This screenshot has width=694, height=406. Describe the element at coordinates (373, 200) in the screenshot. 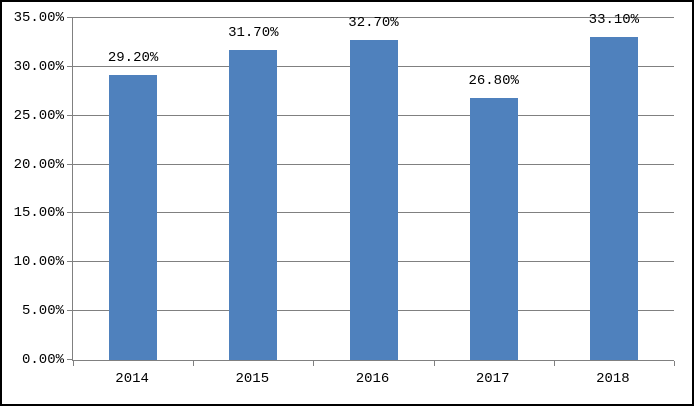

I see `bar-2016` at that location.